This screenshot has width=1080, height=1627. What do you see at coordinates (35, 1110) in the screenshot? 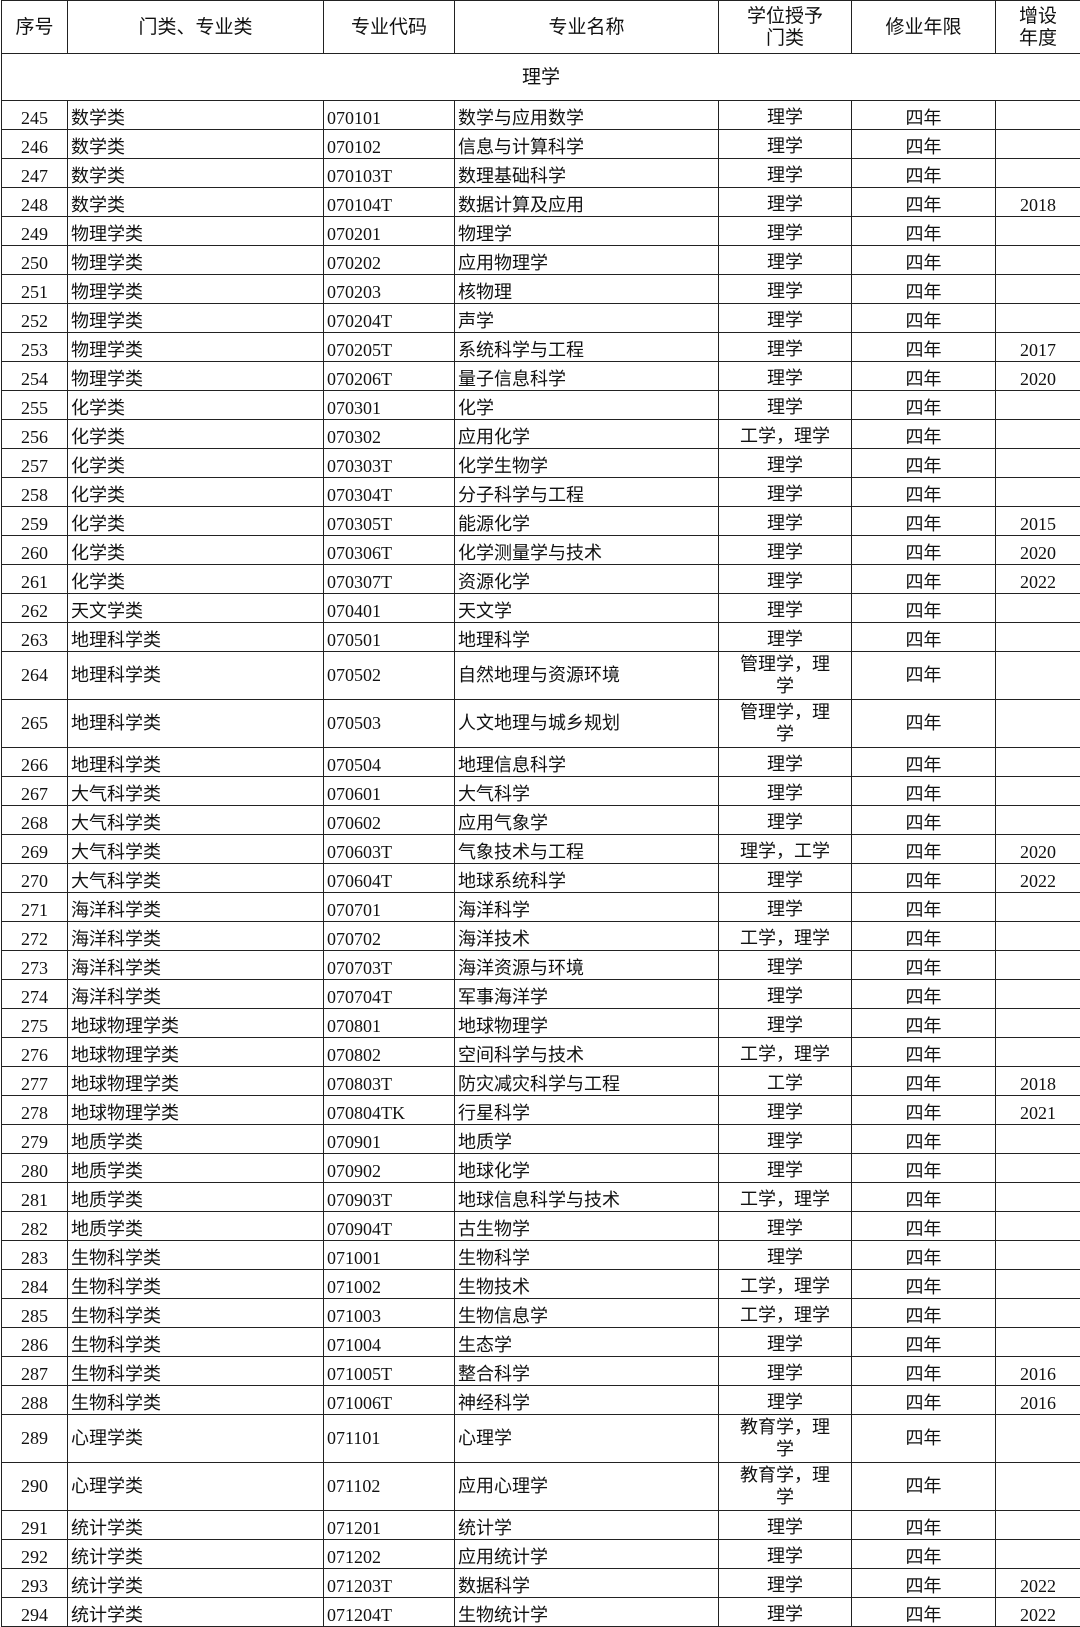
I see `row-index: 278` at bounding box center [35, 1110].